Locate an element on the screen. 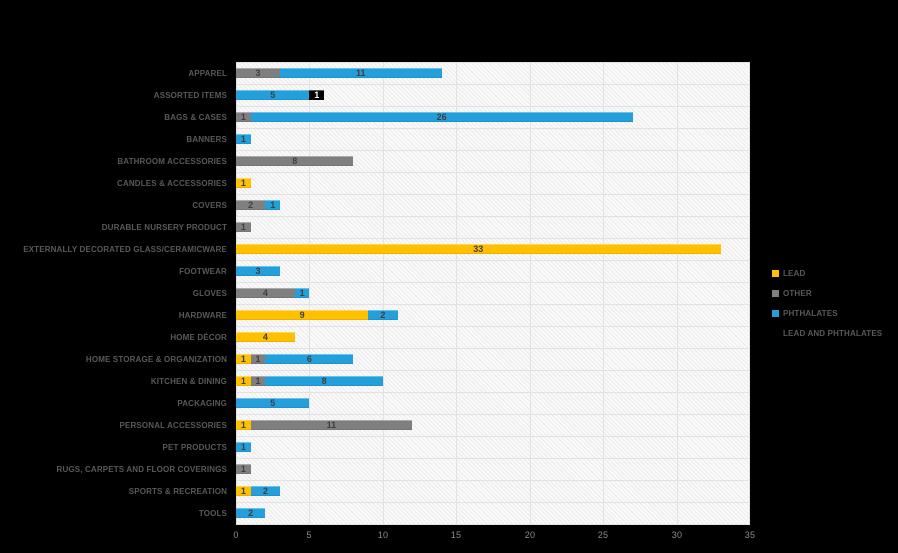 The width and height of the screenshot is (898, 553). x-axis-tick-label: 10 is located at coordinates (383, 535).